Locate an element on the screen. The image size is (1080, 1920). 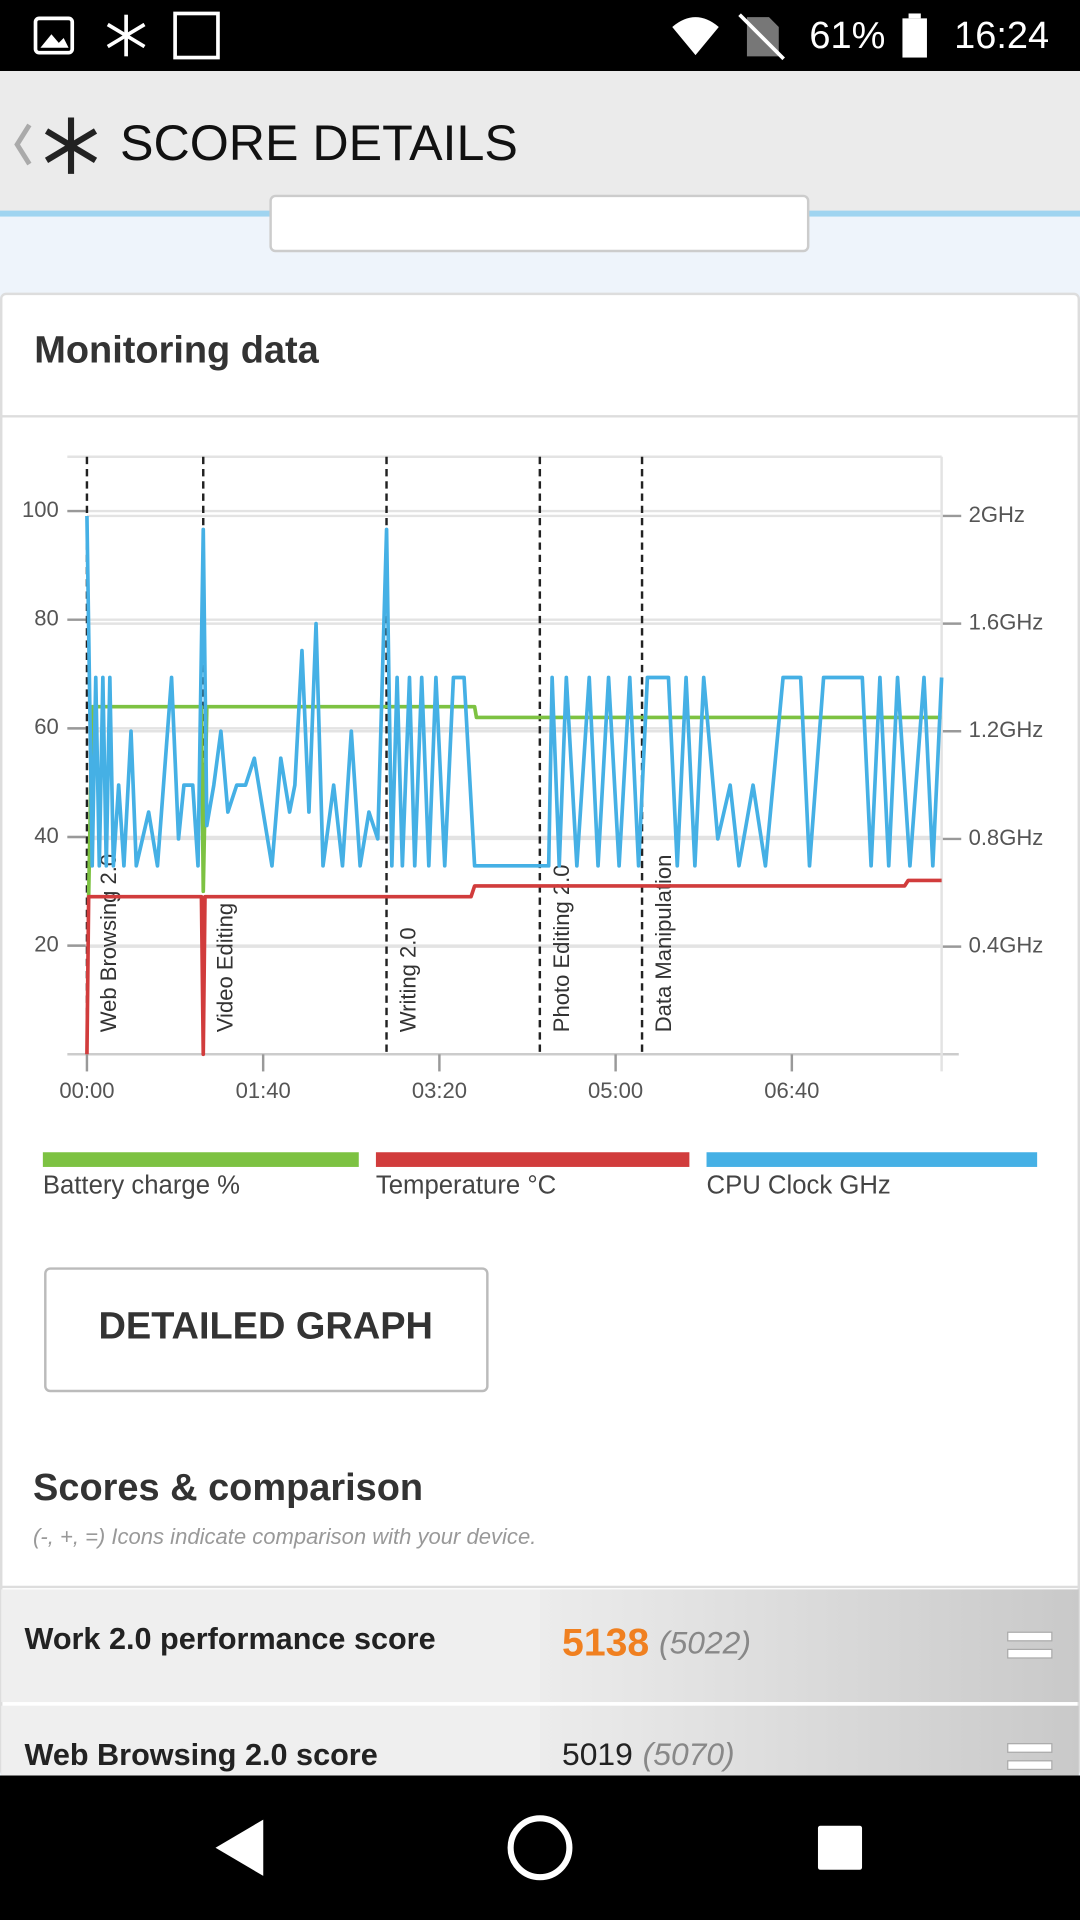
phase-label: Data Manipulation is located at coordinates (663, 944).